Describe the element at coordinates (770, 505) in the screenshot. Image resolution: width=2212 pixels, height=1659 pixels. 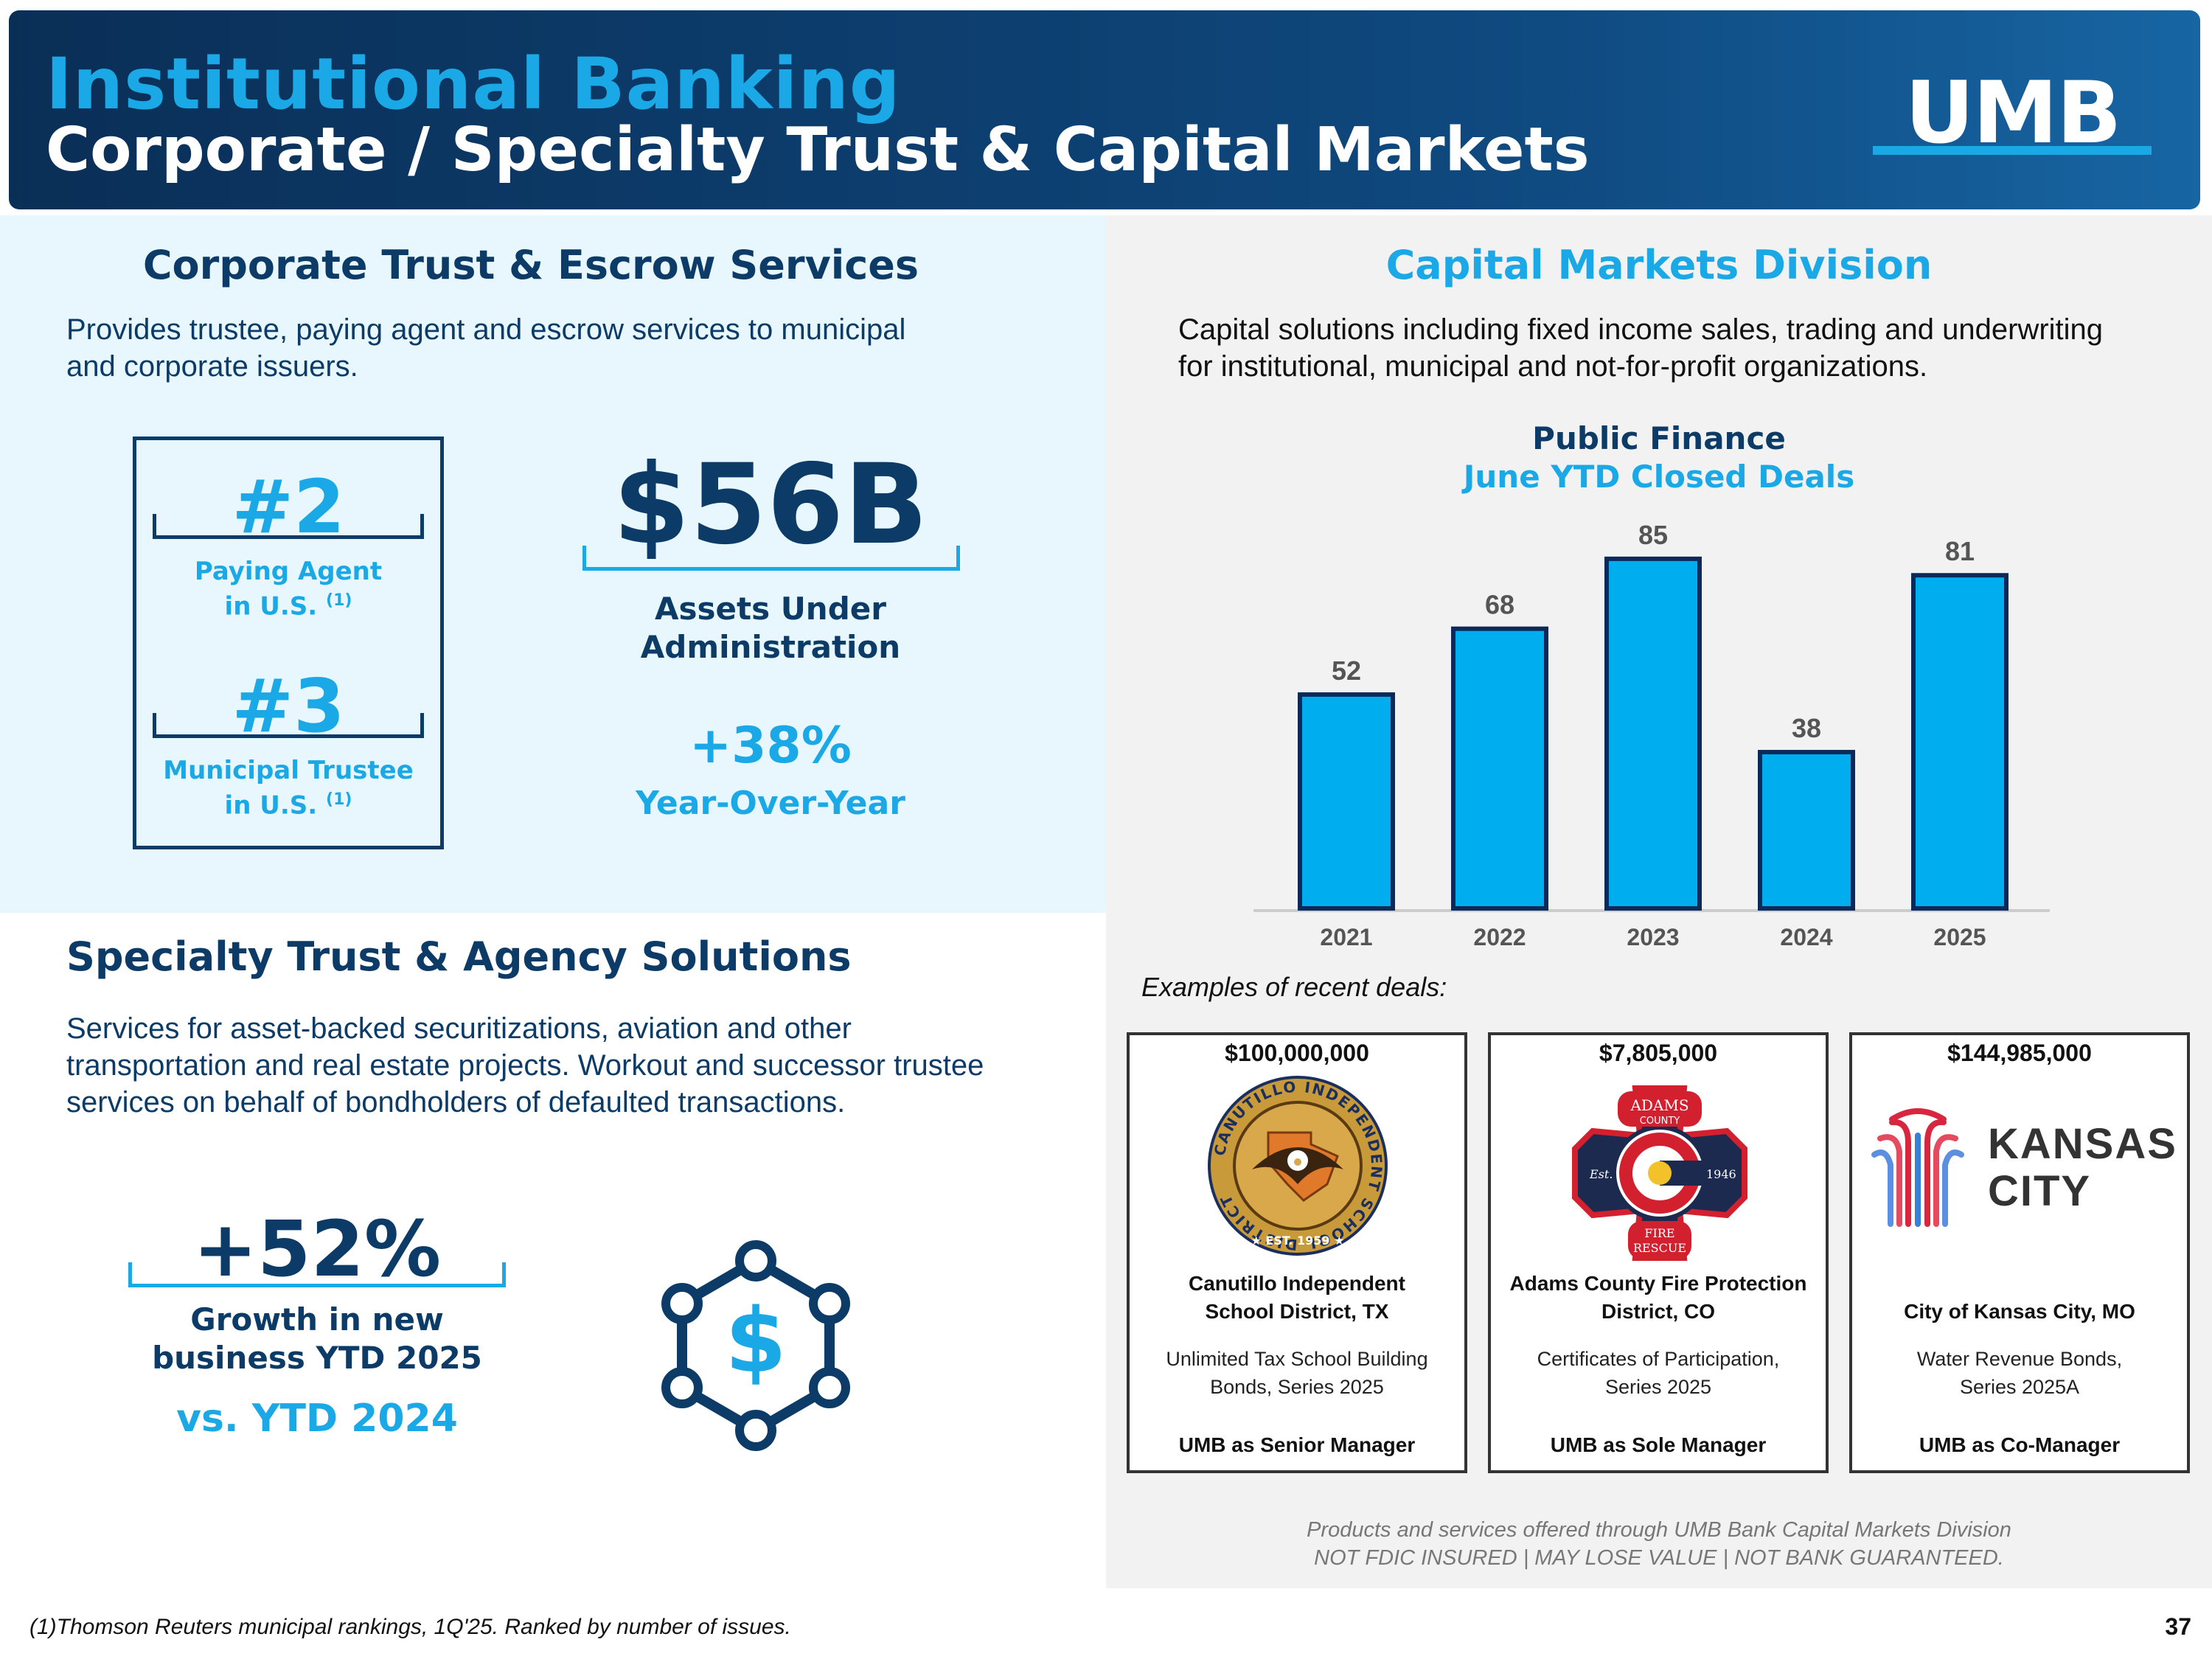
I see `assets-under-administration-value: $56B` at that location.